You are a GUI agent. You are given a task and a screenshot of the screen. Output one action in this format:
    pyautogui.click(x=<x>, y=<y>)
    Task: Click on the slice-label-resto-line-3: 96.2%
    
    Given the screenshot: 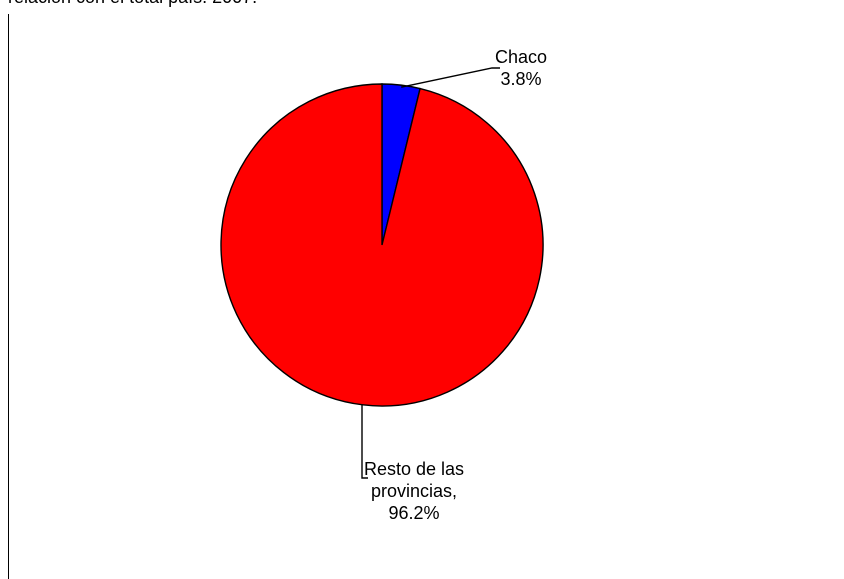 What is the action you would take?
    pyautogui.click(x=414, y=513)
    